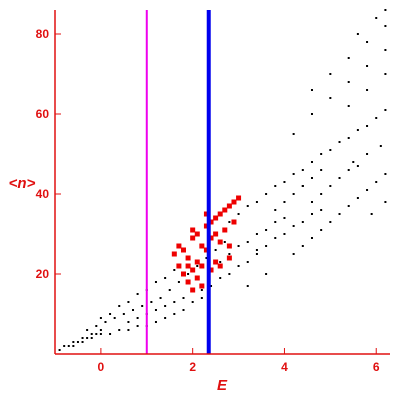 This screenshot has width=400, height=400. Describe the element at coordinates (284, 367) in the screenshot. I see `x-tick-label: 4` at that location.